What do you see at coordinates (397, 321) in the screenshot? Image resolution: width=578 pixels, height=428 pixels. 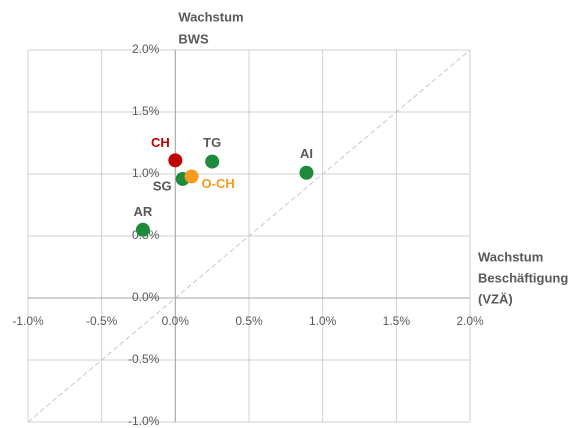 I see `x-tick-label: 1.5%` at bounding box center [397, 321].